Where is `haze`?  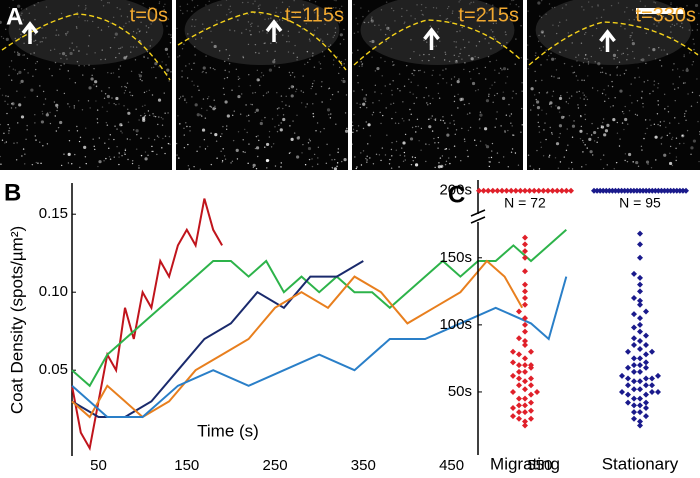 haze is located at coordinates (437, 32).